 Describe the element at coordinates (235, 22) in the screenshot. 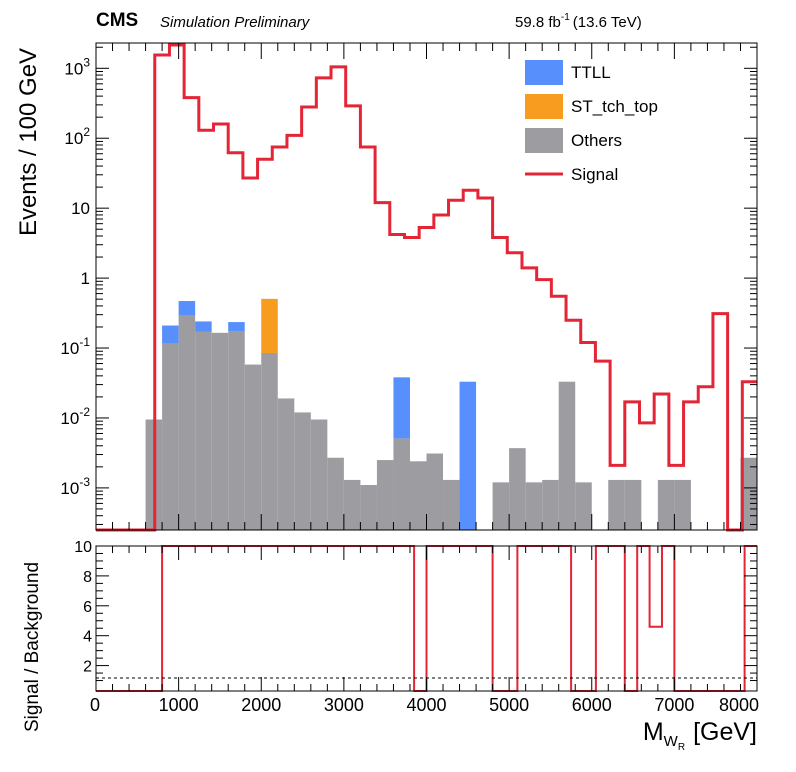

I see `status-label: Simulation Preliminary` at that location.